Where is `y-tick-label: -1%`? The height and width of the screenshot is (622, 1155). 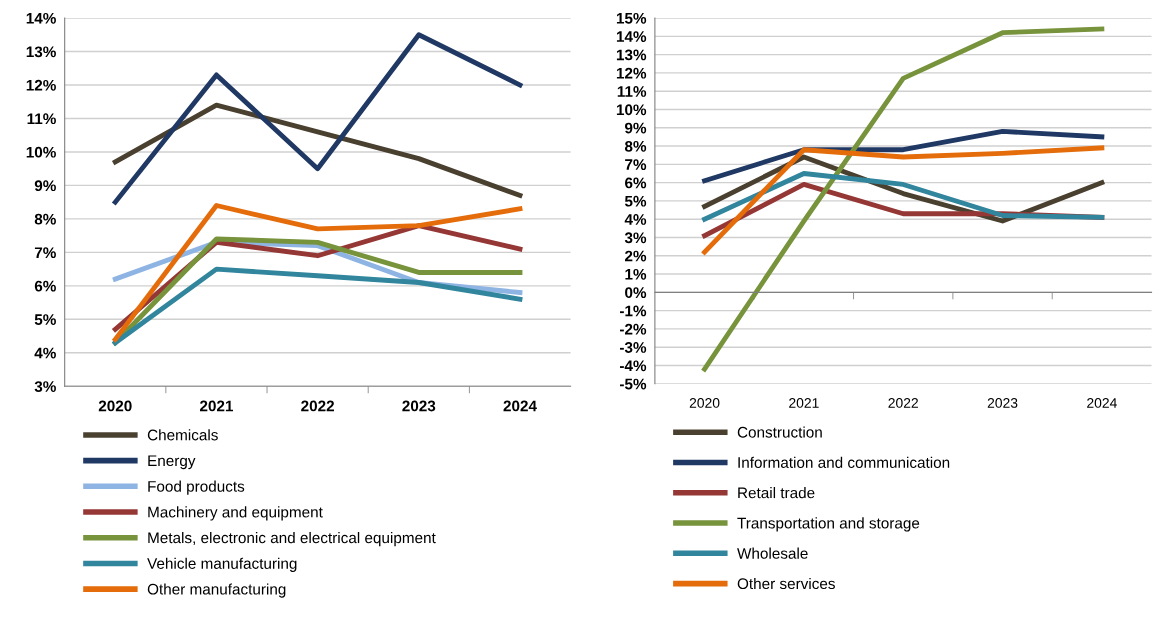
y-tick-label: -1% is located at coordinates (633, 311).